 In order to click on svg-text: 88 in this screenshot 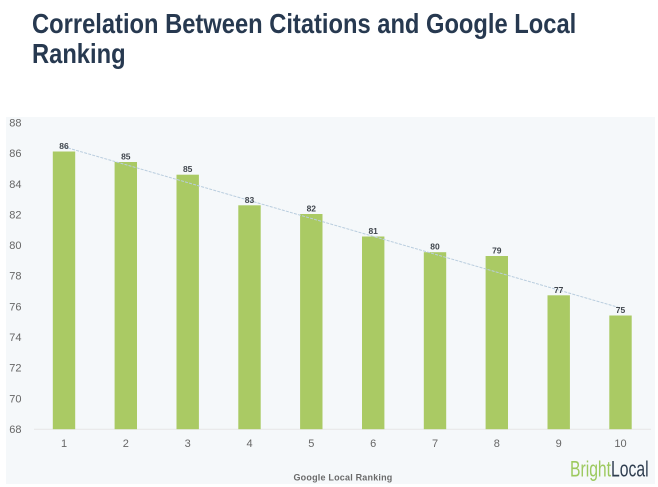, I will do `click(15, 124)`.